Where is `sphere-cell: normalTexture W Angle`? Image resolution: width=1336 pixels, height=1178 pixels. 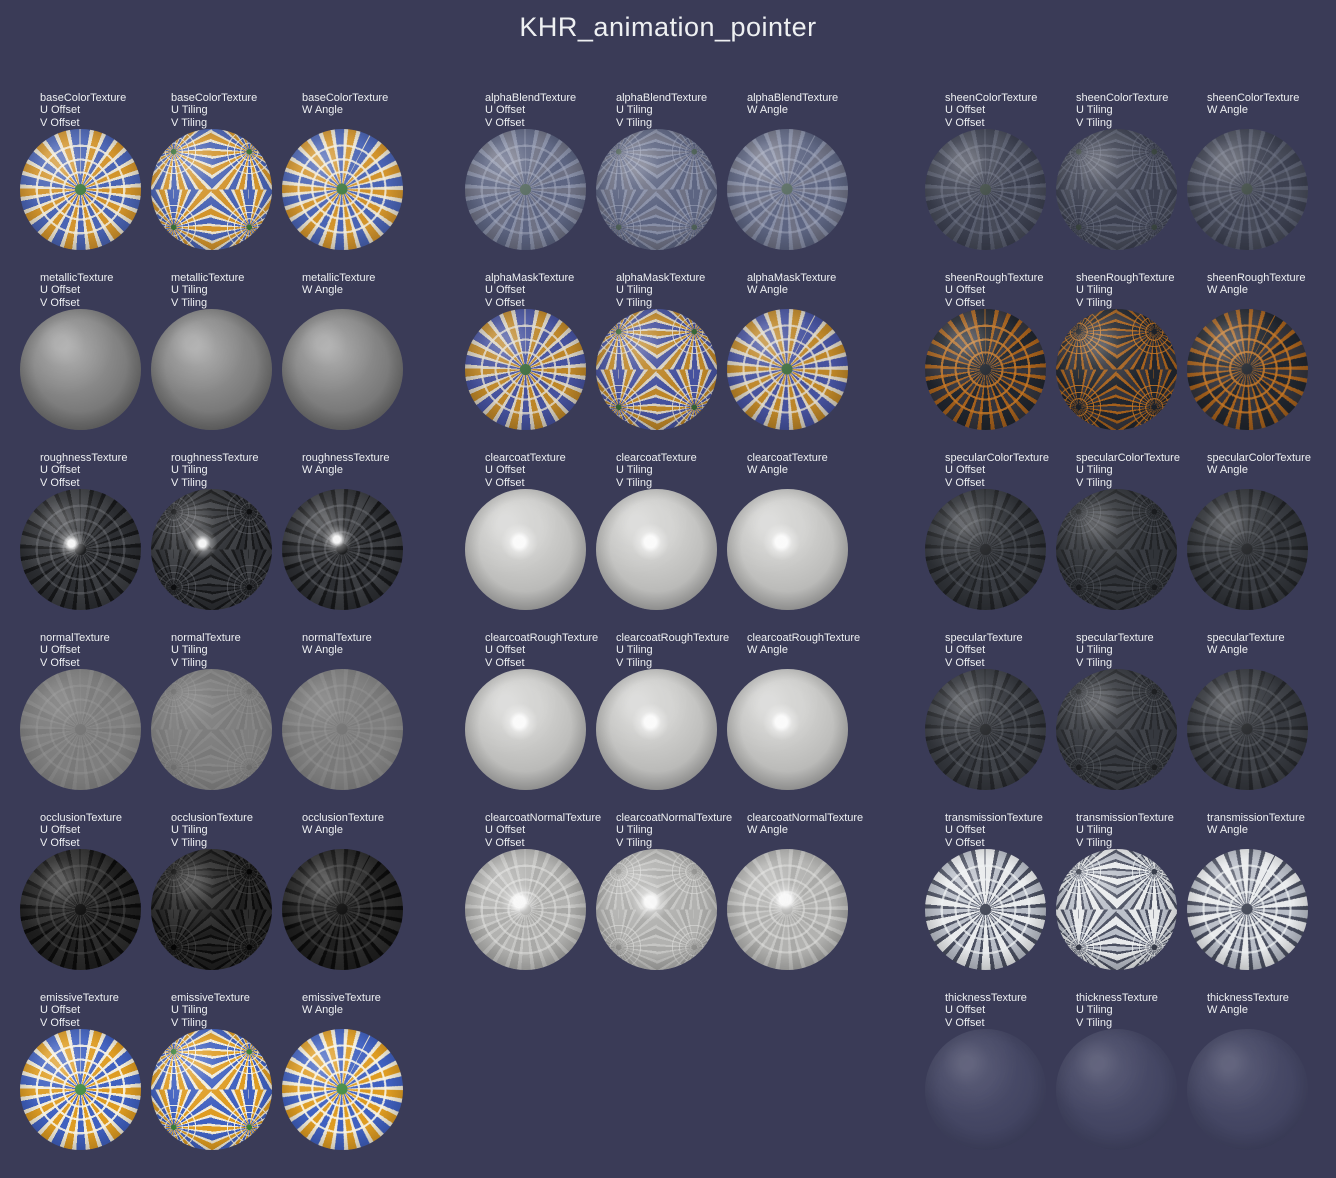 sphere-cell: normalTexture W Angle is located at coordinates (343, 711).